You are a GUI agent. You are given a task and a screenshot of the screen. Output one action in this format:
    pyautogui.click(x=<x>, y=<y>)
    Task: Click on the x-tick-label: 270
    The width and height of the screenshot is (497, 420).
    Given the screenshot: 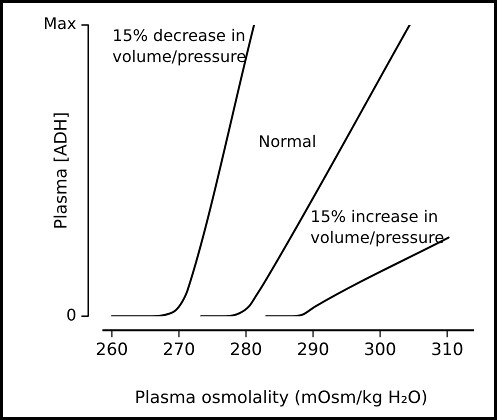 What is the action you would take?
    pyautogui.click(x=179, y=350)
    